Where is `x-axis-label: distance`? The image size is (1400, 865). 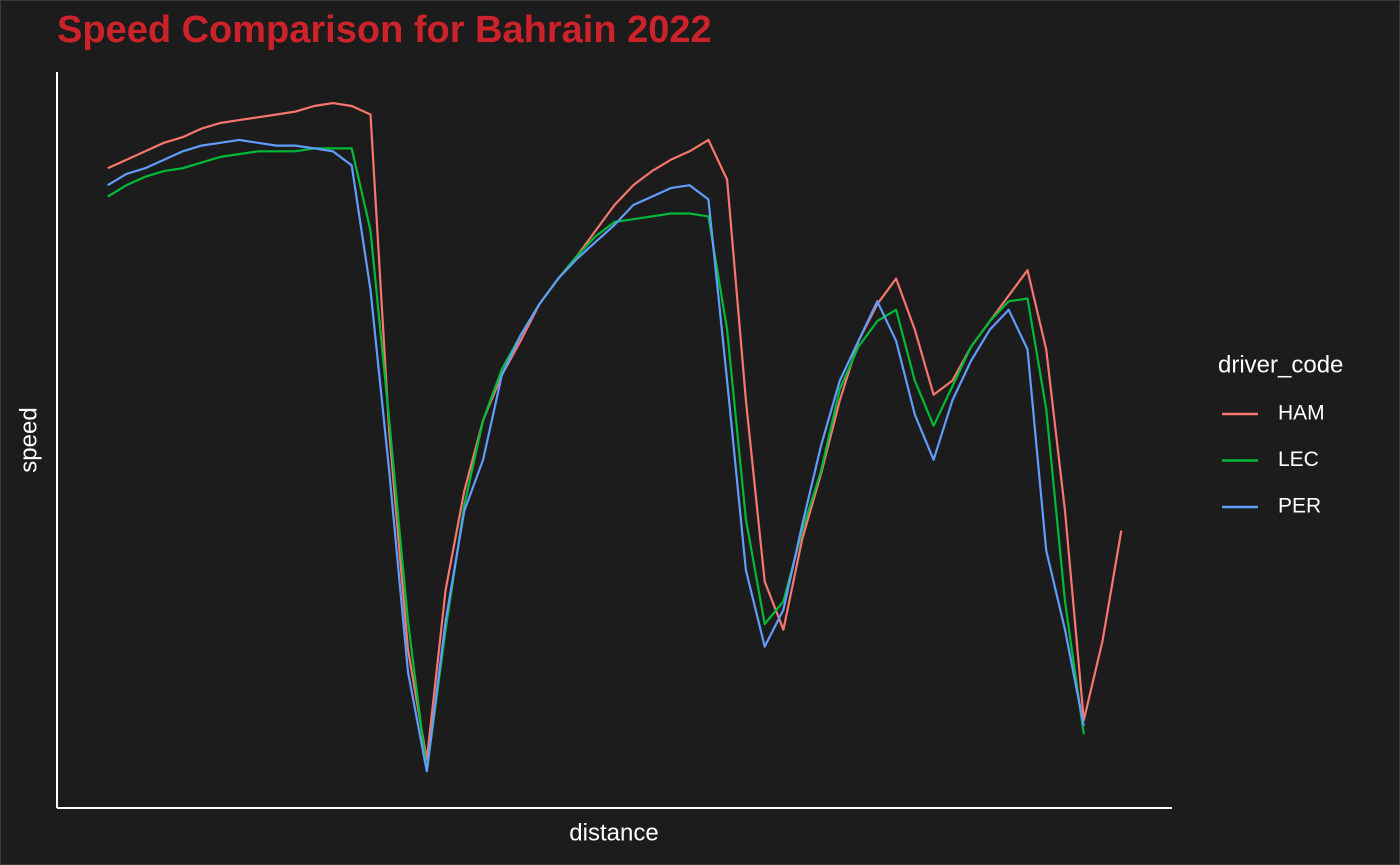 x-axis-label: distance is located at coordinates (613, 832).